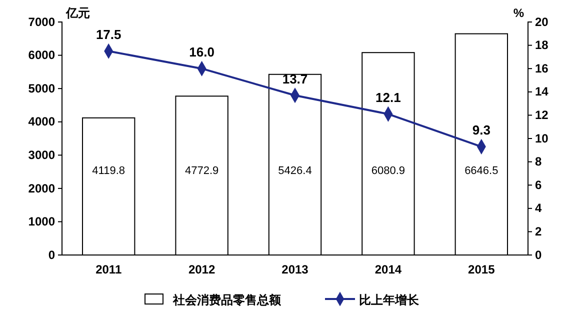  Describe the element at coordinates (109, 34) in the screenshot. I see `data-label: 17.5` at that location.